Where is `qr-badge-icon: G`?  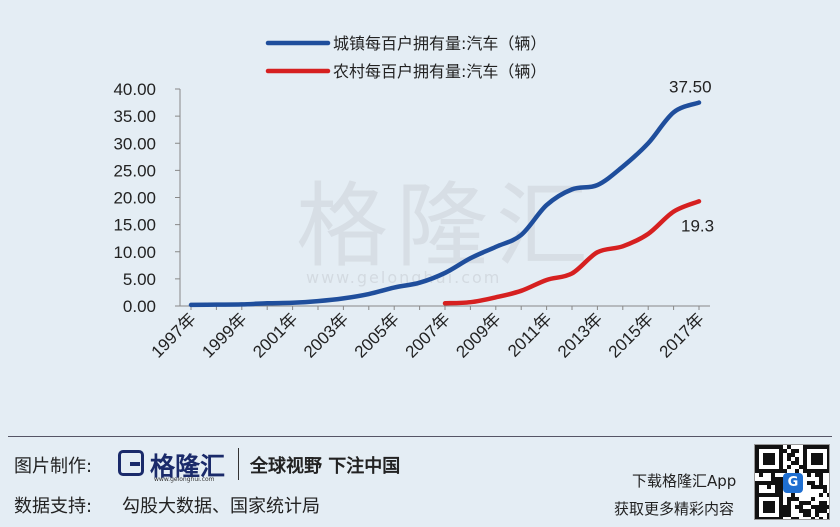
qr-badge-icon: G is located at coordinates (793, 483).